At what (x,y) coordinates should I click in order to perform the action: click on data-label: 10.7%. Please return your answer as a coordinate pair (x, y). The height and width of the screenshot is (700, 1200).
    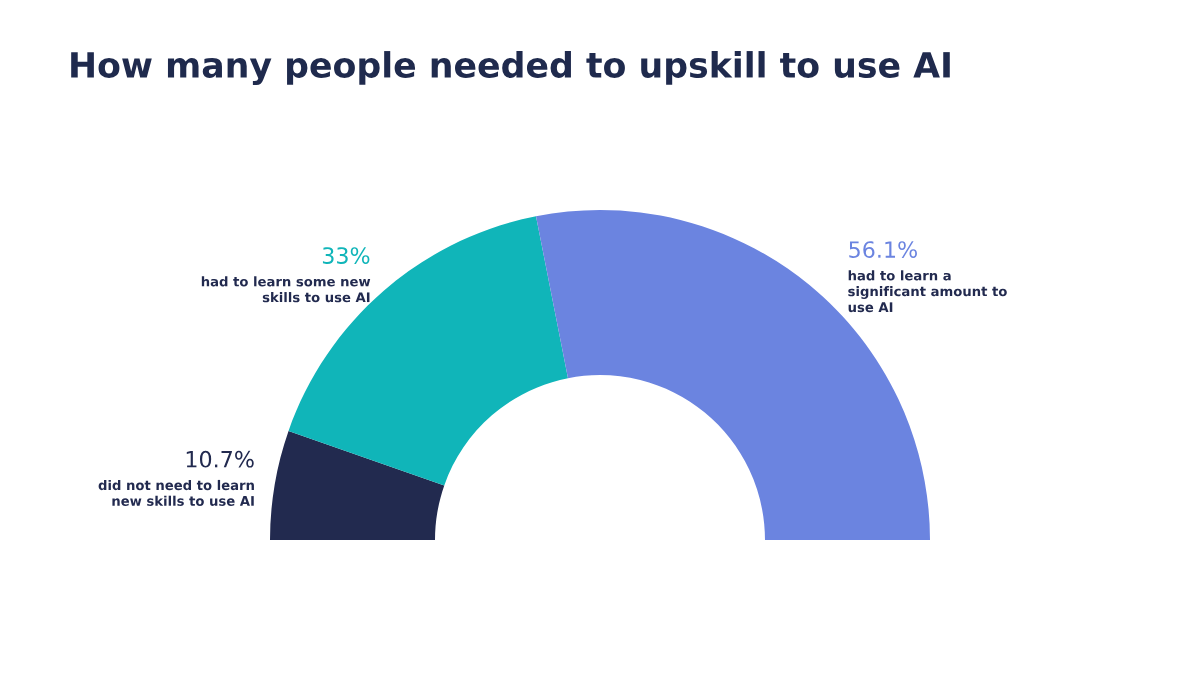
    Looking at the image, I should click on (220, 459).